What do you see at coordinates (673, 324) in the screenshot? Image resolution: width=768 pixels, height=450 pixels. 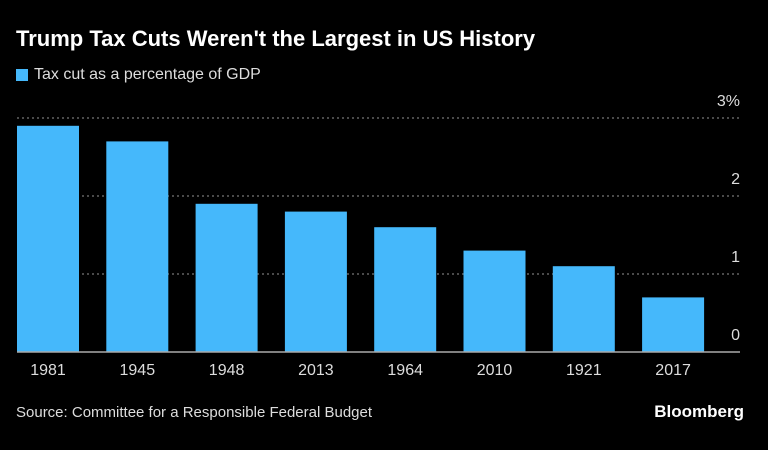 I see `bar-2017` at bounding box center [673, 324].